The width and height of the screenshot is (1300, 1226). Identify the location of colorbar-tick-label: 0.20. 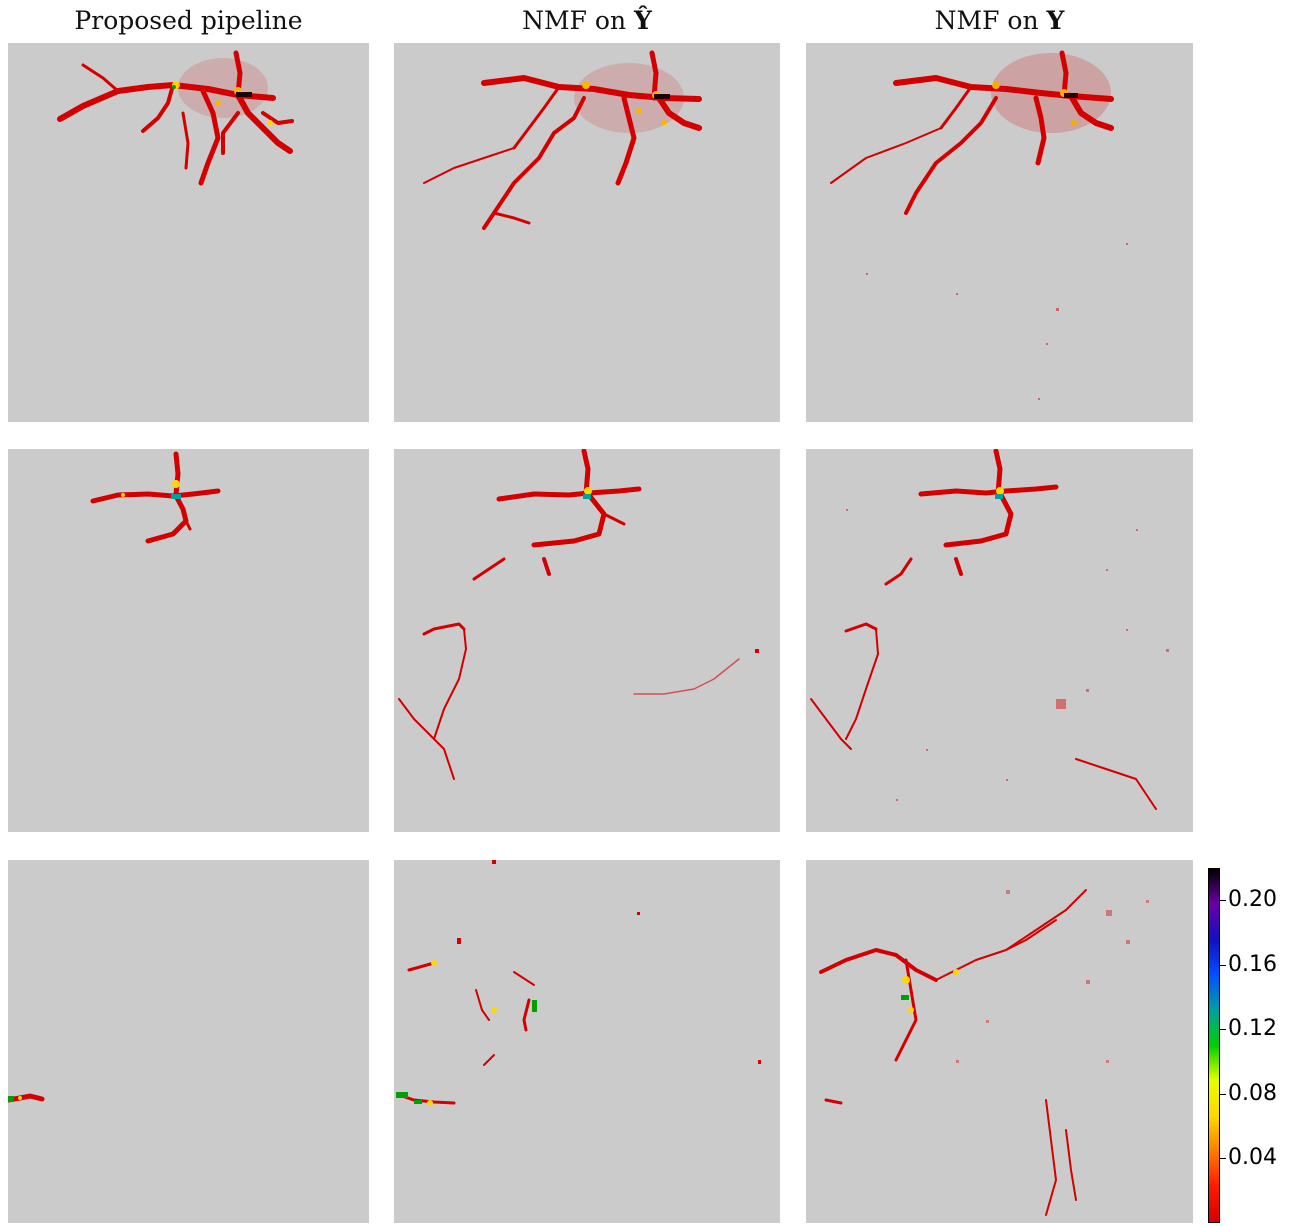
(1252, 899).